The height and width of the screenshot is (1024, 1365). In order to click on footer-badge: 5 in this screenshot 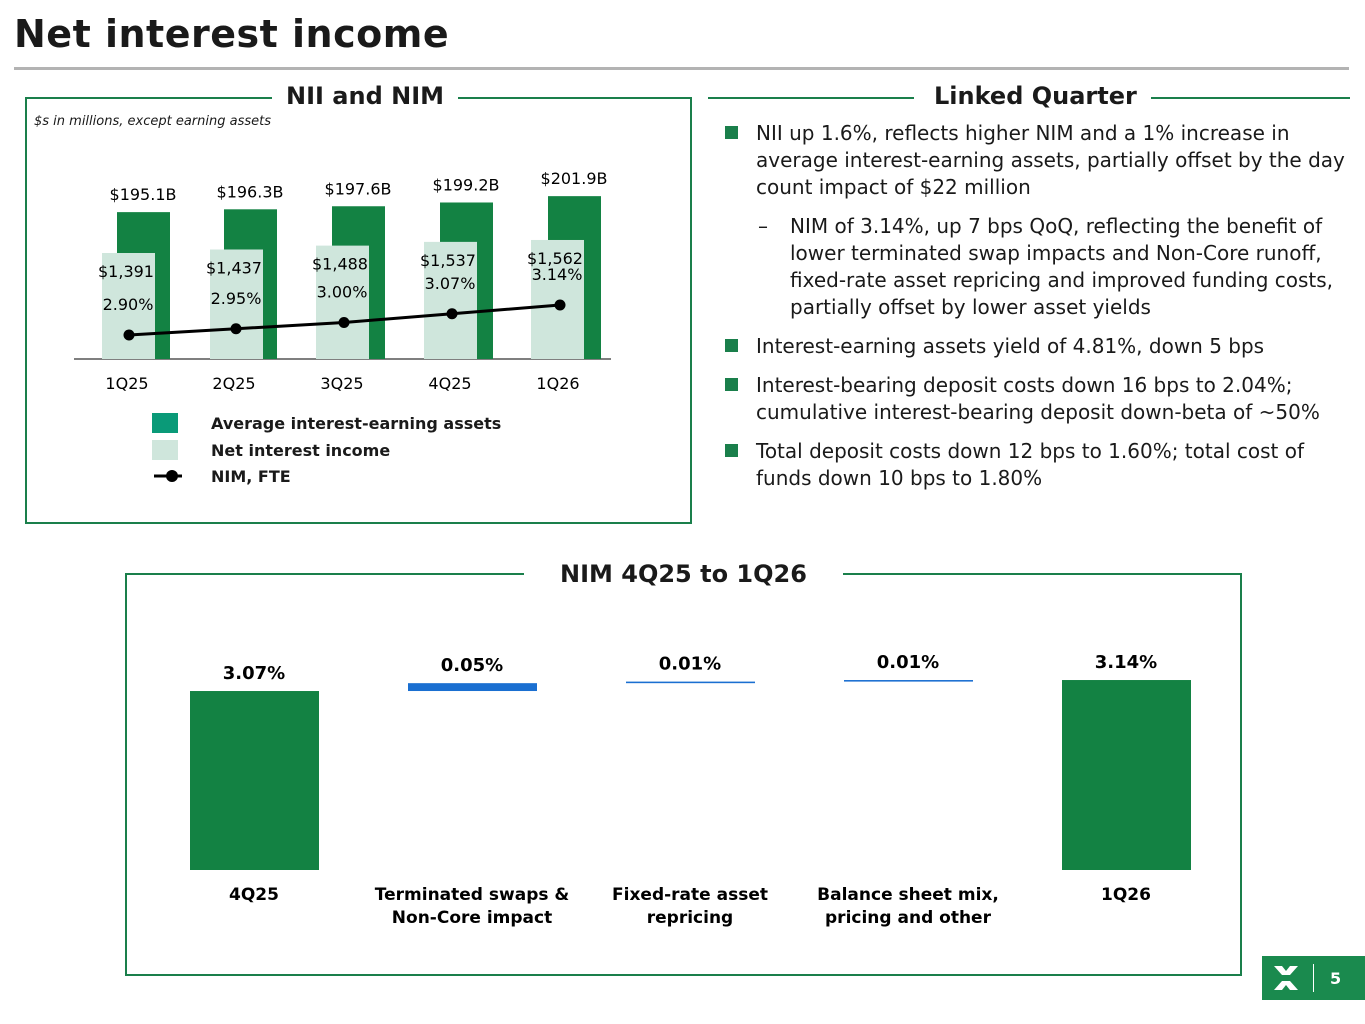, I will do `click(1313, 978)`.